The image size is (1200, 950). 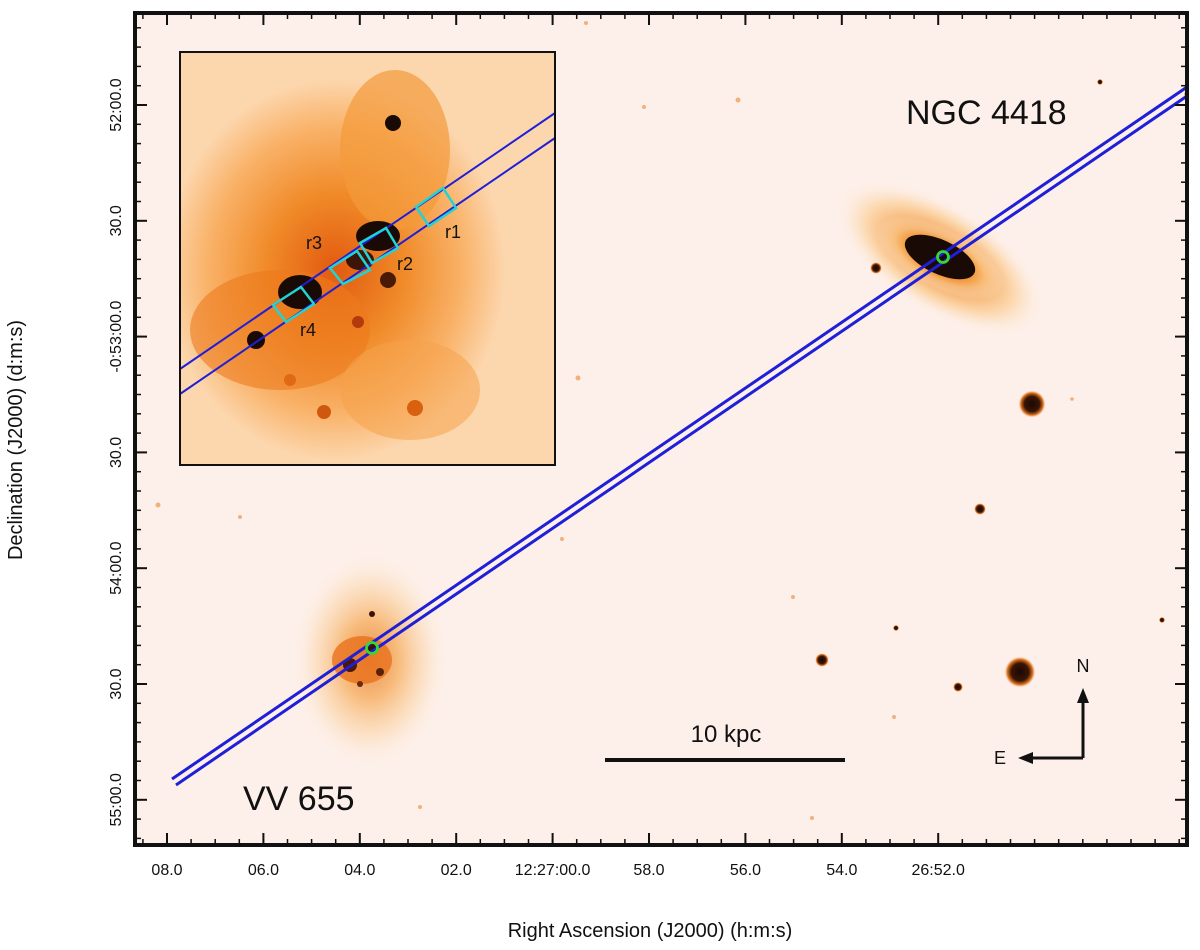 What do you see at coordinates (263, 870) in the screenshot?
I see `x-tick-label: 06.0` at bounding box center [263, 870].